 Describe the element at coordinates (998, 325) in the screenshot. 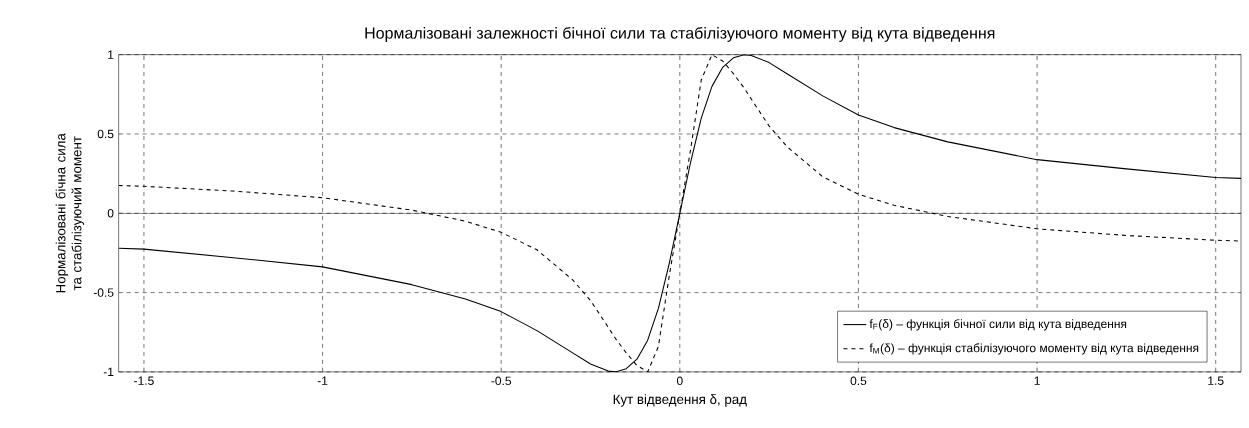

I see `legend-label: f$_{F}$(δ) – функція бічної сили від кута відведення` at that location.